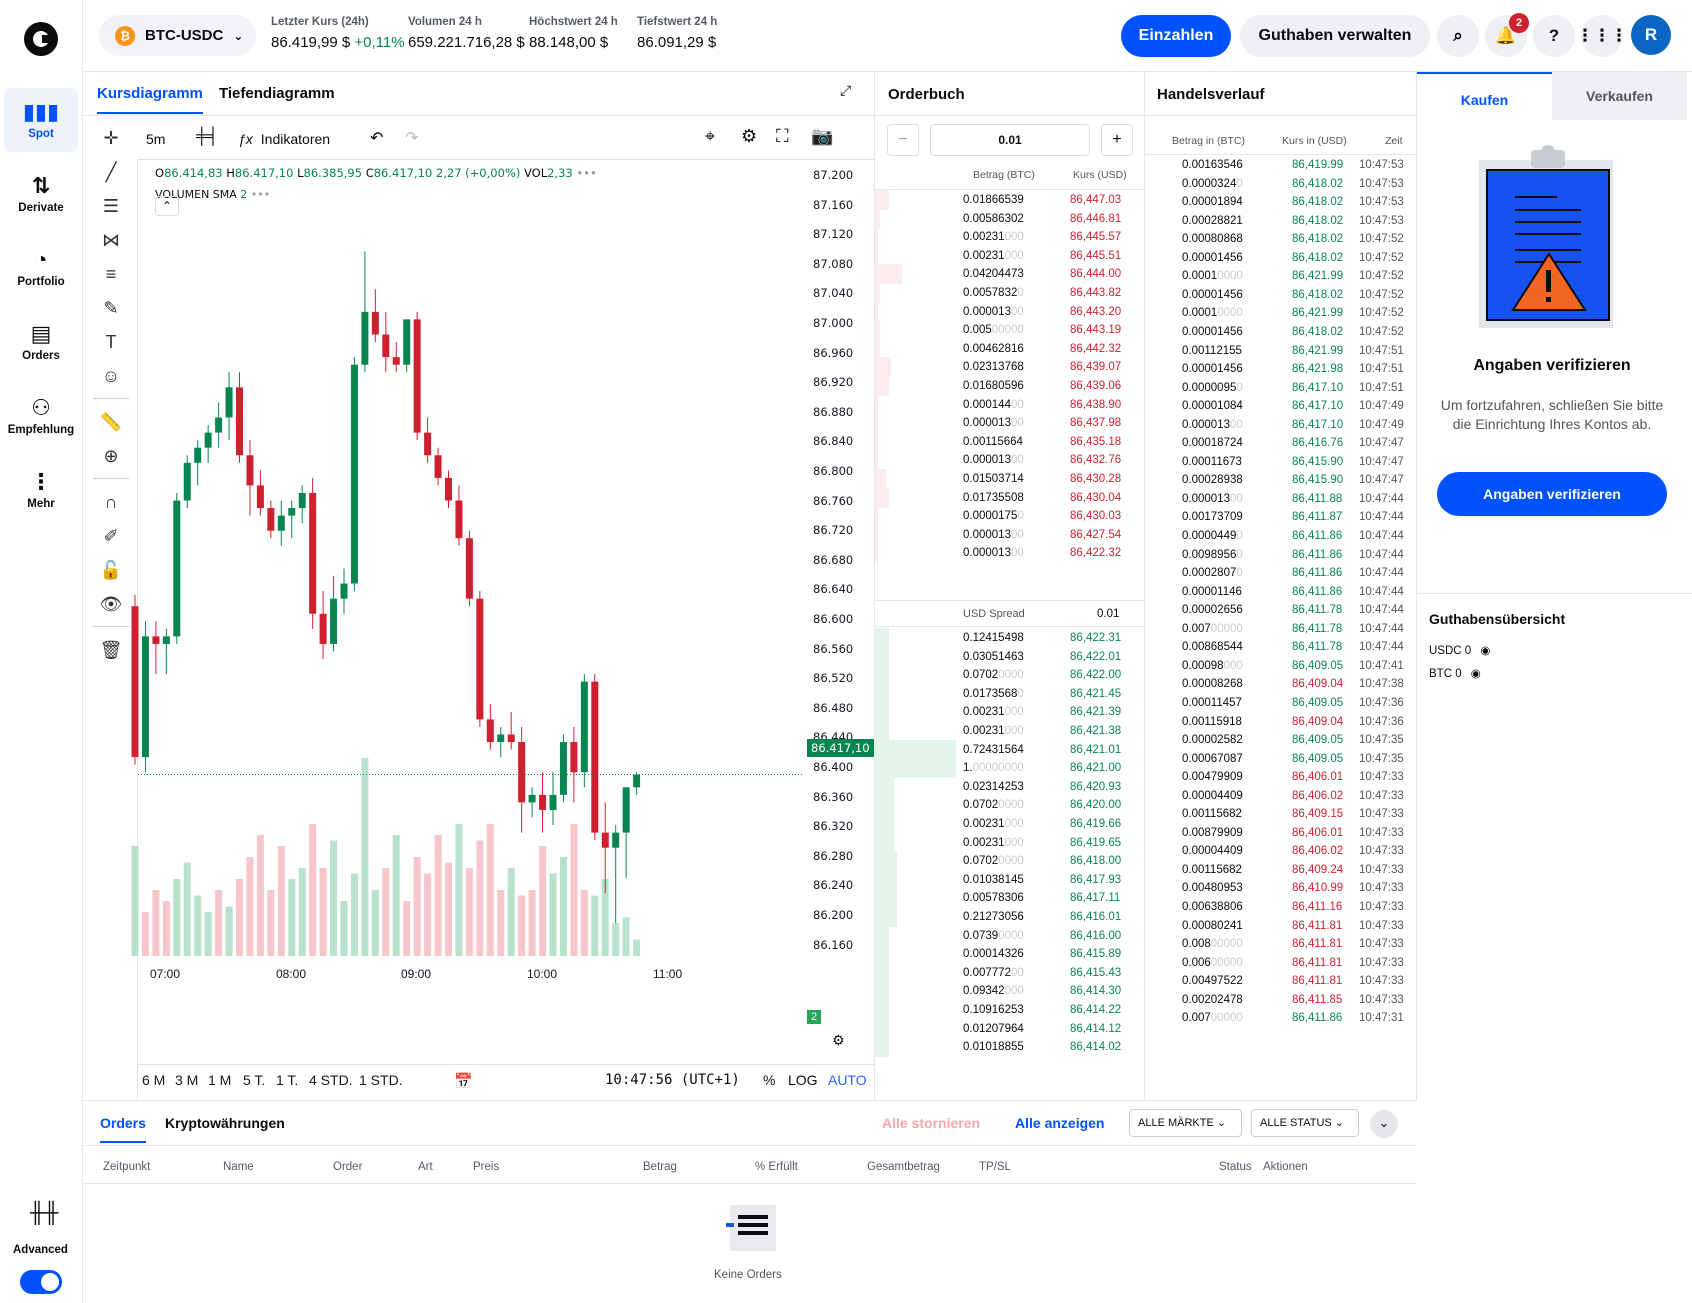  Describe the element at coordinates (1507, 35) in the screenshot. I see `notifications-button: 🔔 2` at that location.